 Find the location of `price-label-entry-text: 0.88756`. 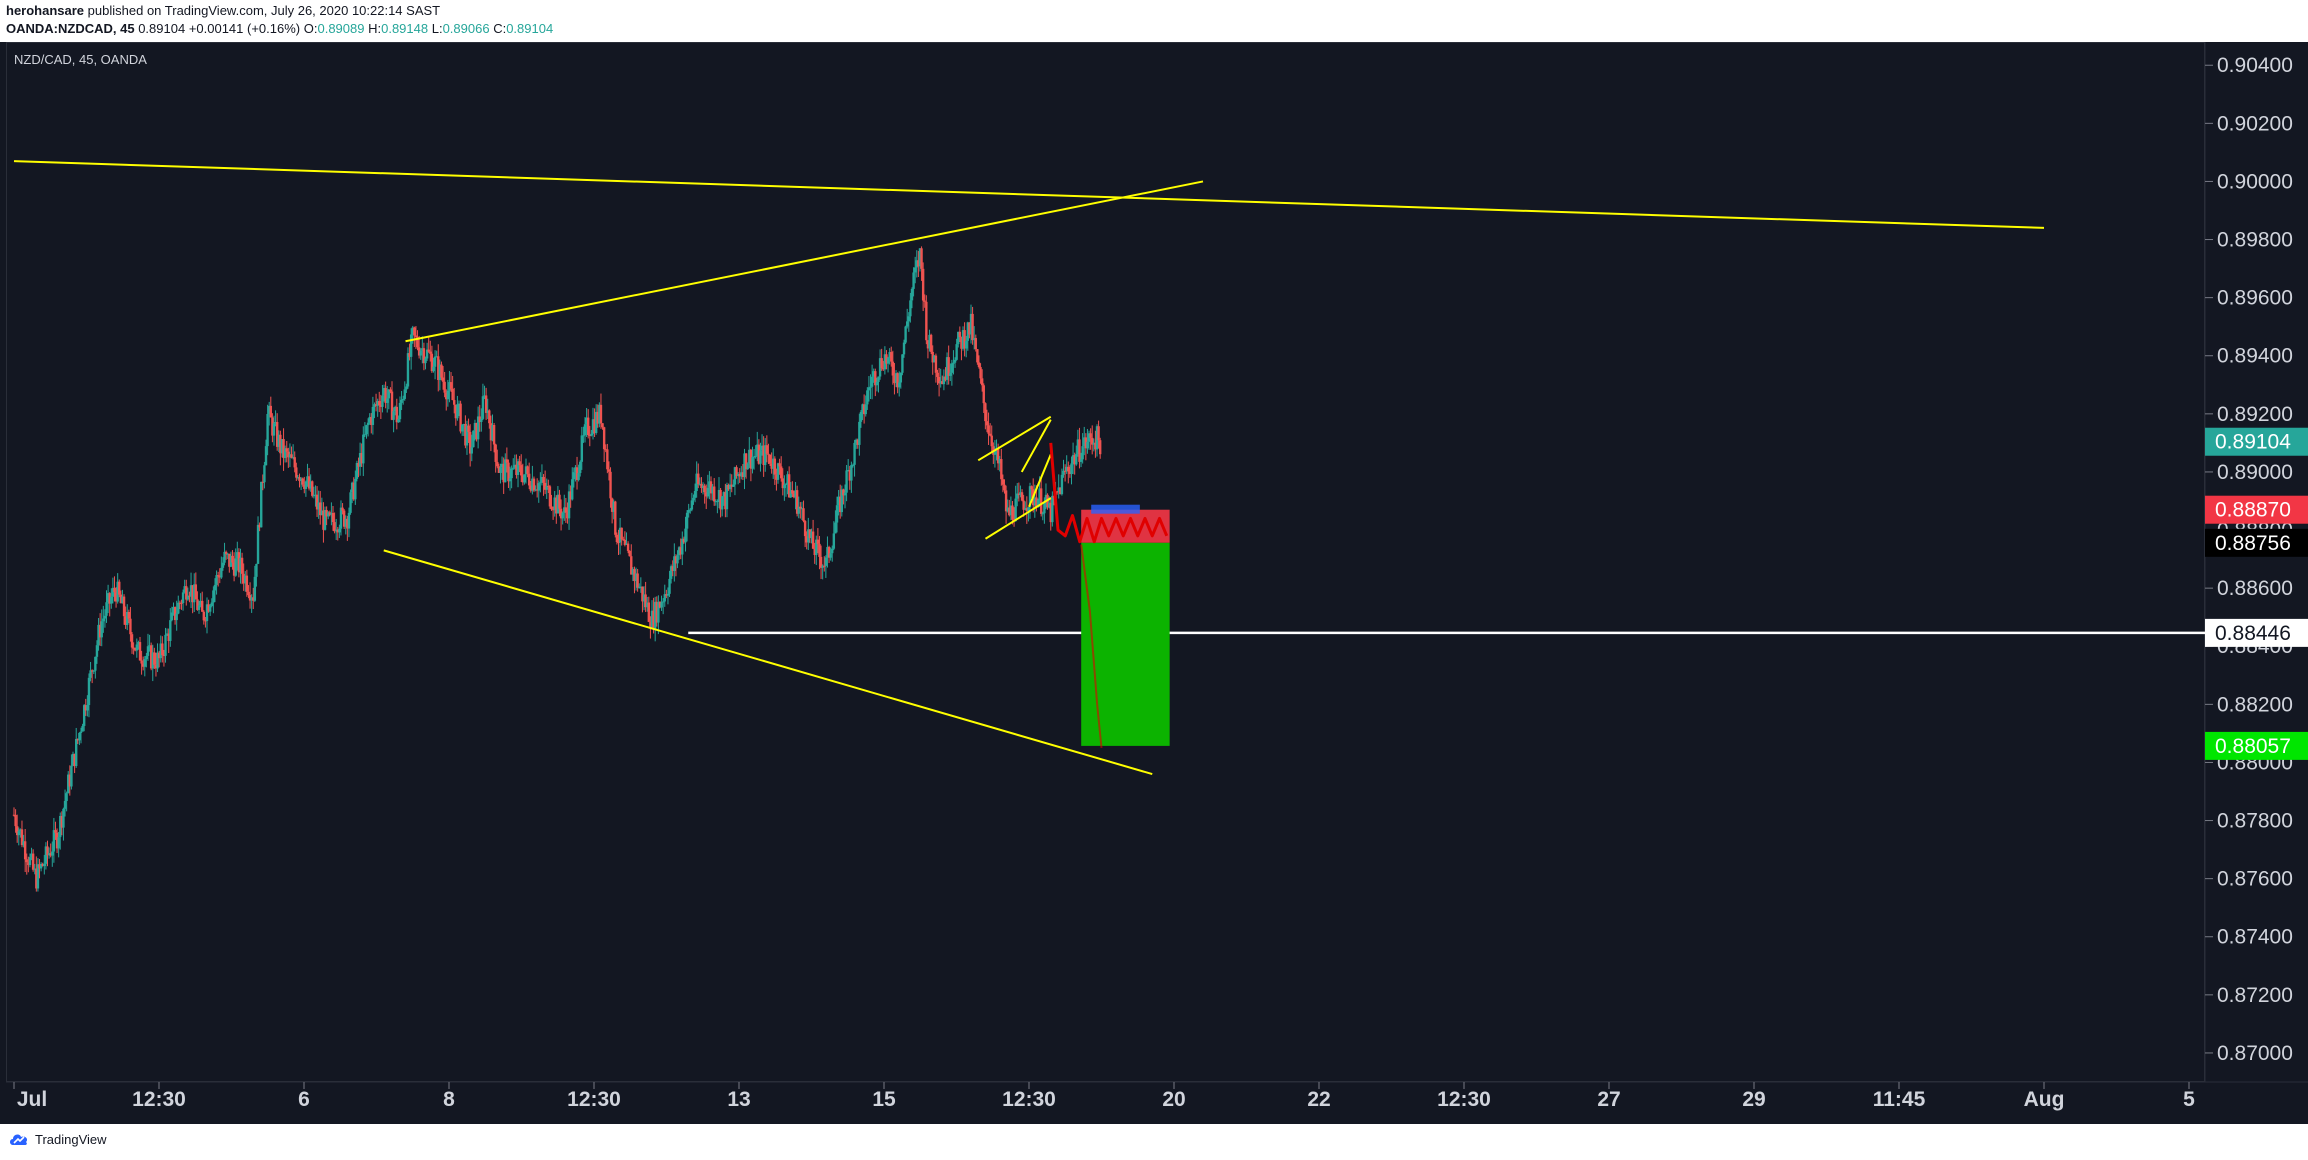

price-label-entry-text: 0.88756 is located at coordinates (2253, 543).